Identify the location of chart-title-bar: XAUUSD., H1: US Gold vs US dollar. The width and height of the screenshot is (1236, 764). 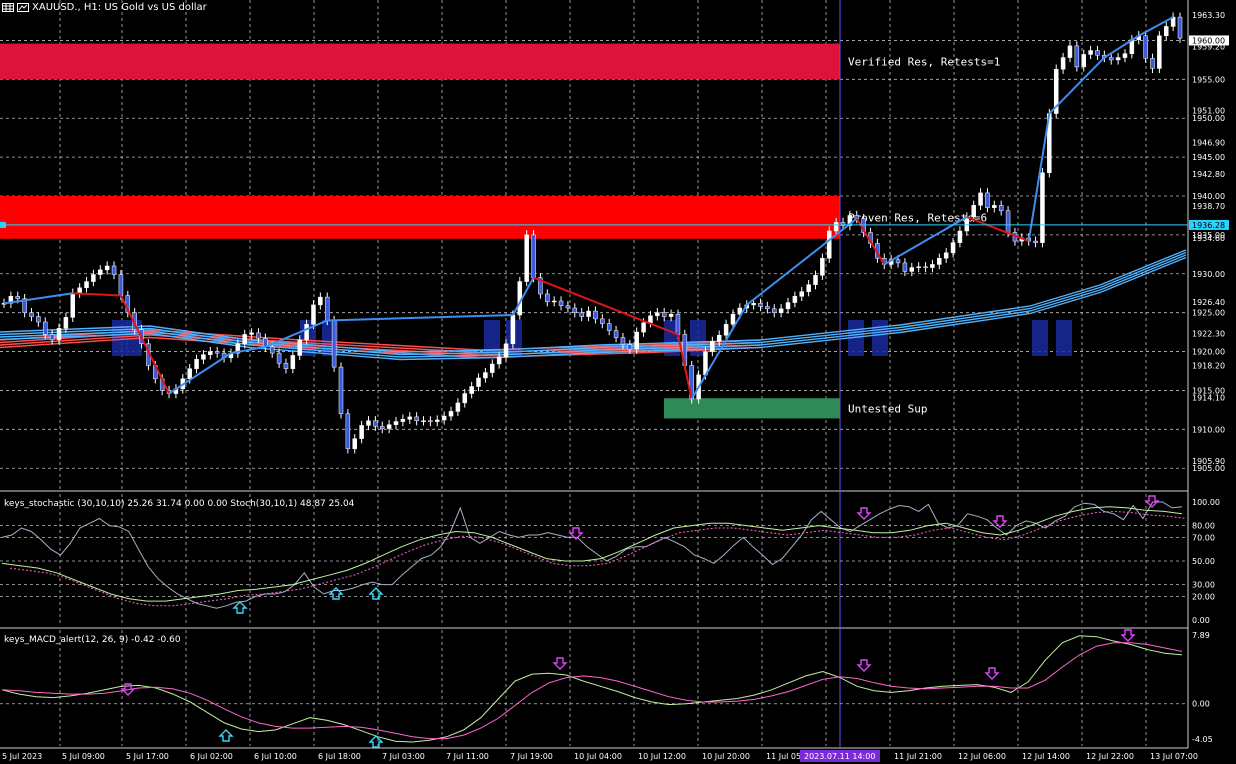
(104, 7).